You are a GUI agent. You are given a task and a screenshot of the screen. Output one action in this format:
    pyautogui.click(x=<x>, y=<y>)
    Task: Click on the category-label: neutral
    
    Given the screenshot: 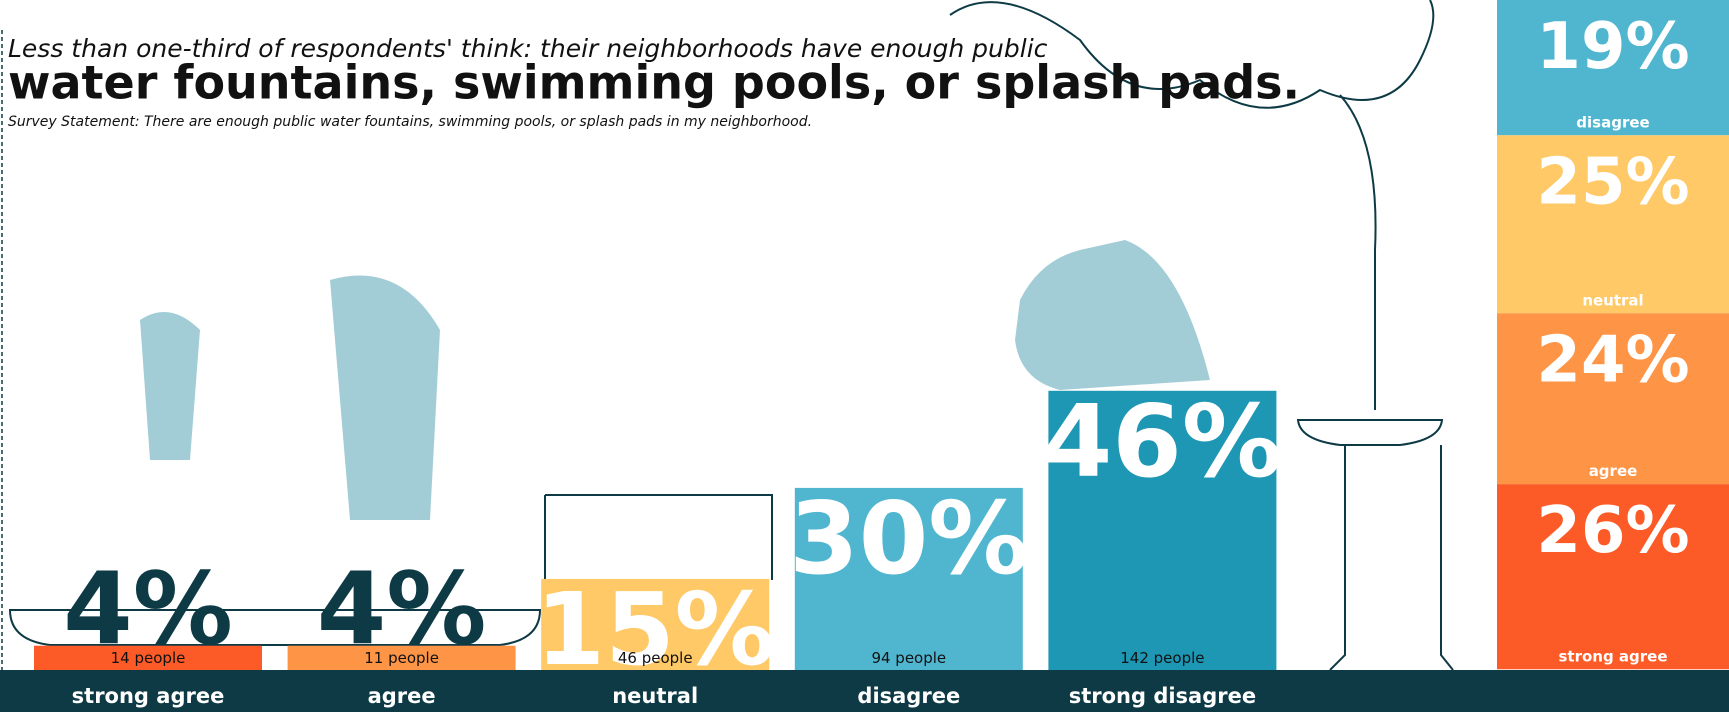 What is the action you would take?
    pyautogui.click(x=655, y=696)
    